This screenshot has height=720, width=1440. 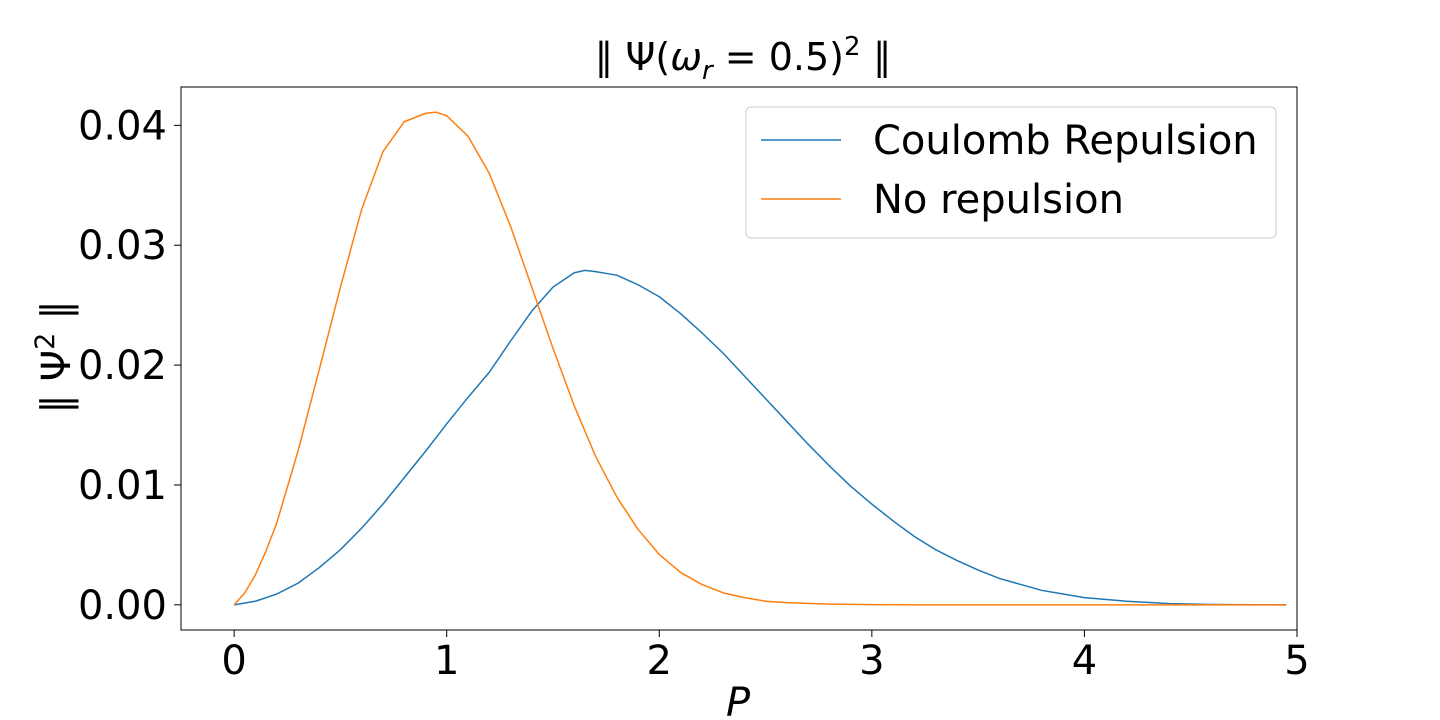 I want to click on ylabel-superscript: 2, so click(x=45, y=341).